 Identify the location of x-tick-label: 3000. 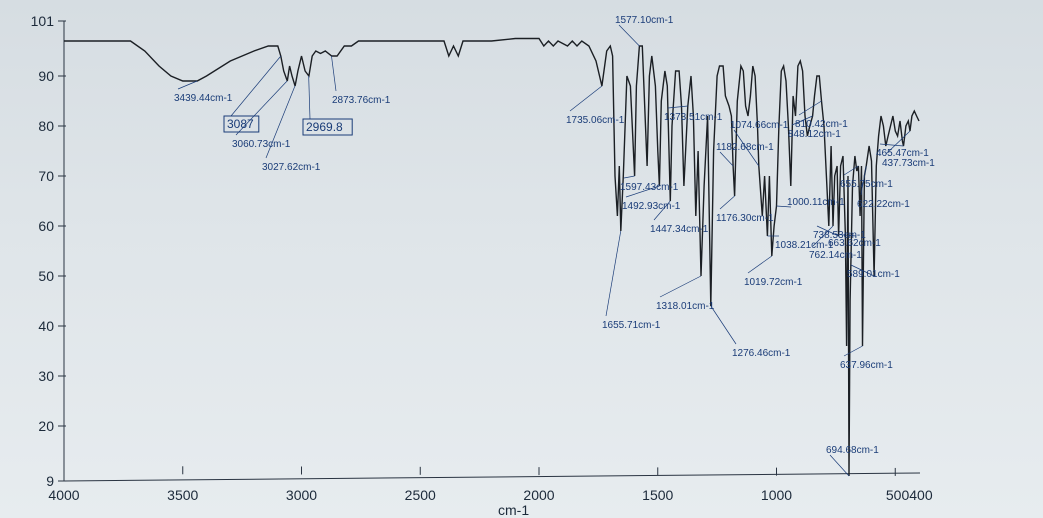
(301, 495).